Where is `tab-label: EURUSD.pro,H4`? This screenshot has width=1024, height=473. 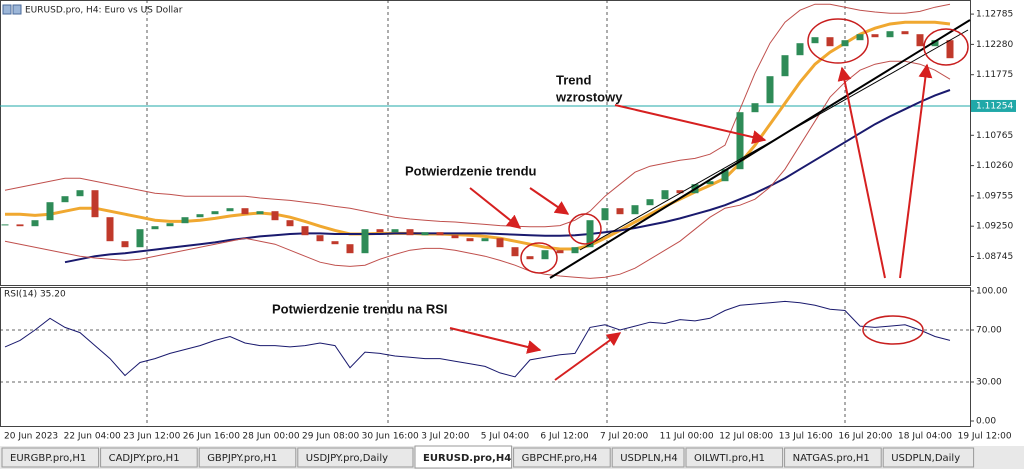
tab-label: EURUSD.pro,H4 is located at coordinates (467, 458).